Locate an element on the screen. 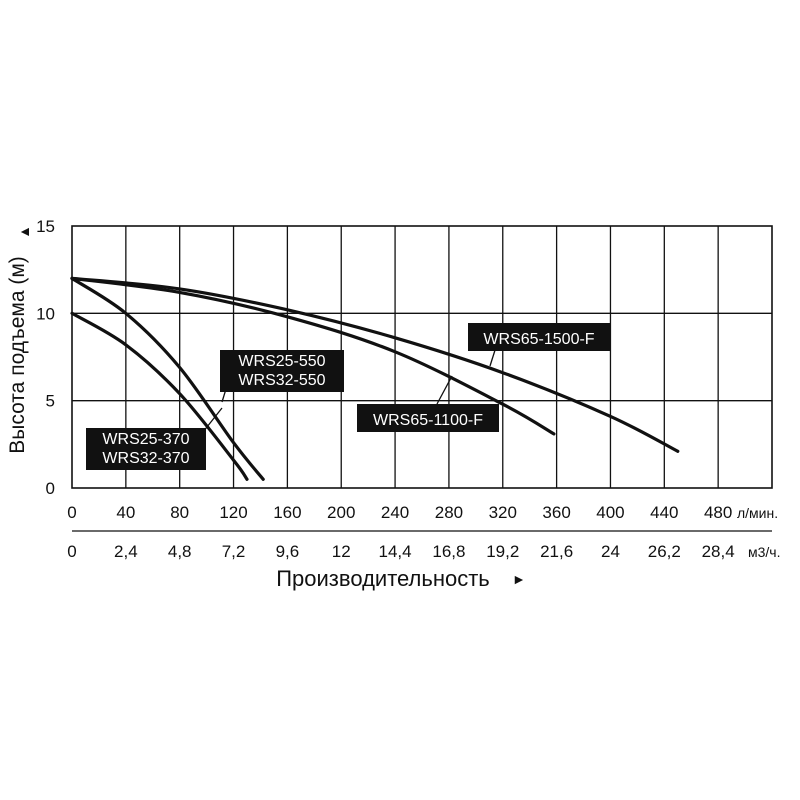  label-text: WRS25-370 is located at coordinates (145, 439).